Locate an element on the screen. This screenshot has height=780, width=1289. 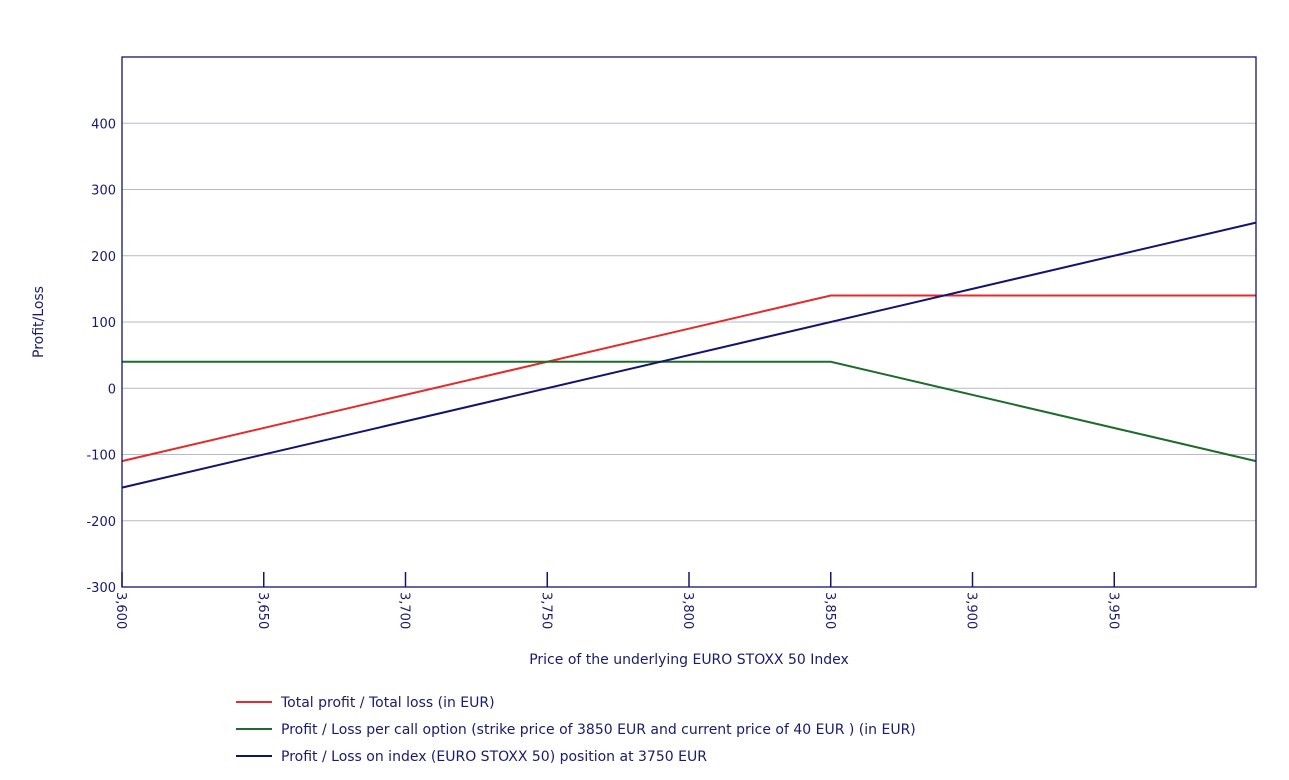
x-tick-label: 3,750 is located at coordinates (545, 610).